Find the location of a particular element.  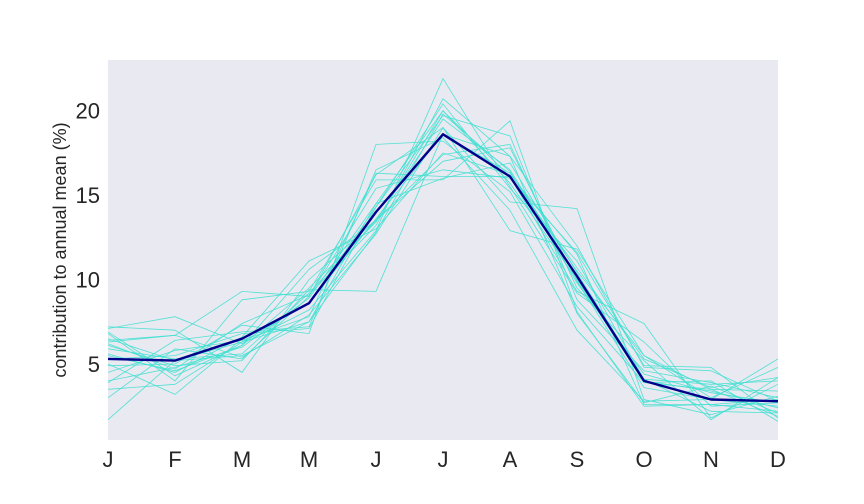

y-axis-ticks: 5 10 15 20 is located at coordinates (88, 238).